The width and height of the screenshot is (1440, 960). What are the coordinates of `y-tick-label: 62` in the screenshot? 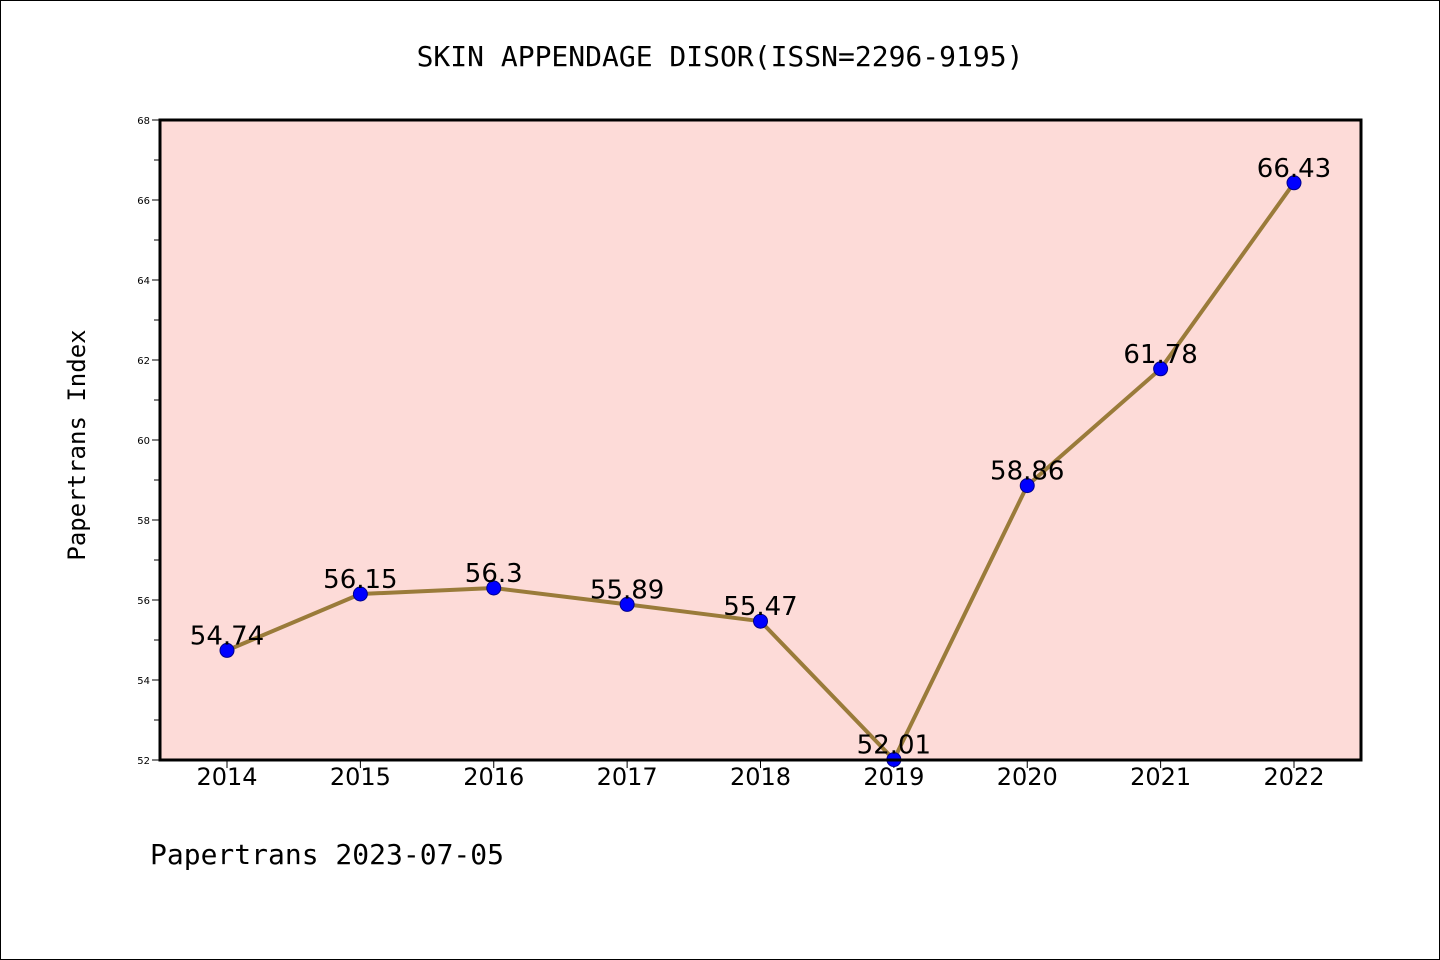 It's located at (143, 361).